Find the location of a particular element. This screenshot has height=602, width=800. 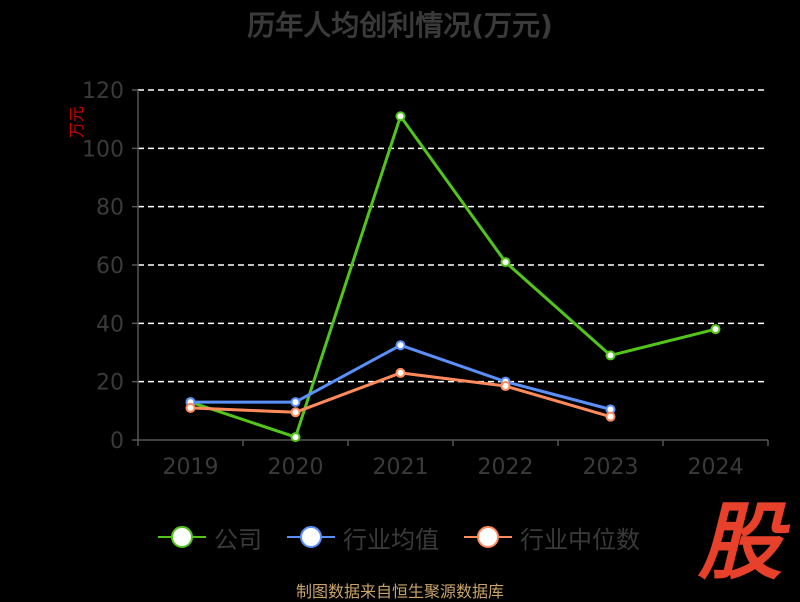

y-tick-label: 120 is located at coordinates (103, 91).